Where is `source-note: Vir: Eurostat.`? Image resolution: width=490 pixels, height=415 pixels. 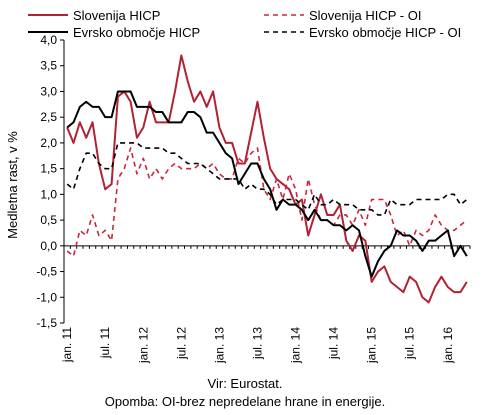 source-note: Vir: Eurostat. is located at coordinates (245, 383).